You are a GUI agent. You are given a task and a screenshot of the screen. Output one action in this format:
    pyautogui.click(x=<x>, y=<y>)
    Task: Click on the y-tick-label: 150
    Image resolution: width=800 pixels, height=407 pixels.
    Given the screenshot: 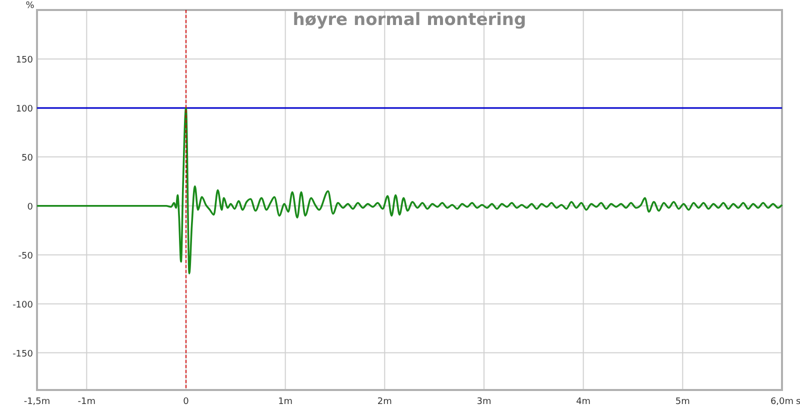 What is the action you would take?
    pyautogui.click(x=25, y=60)
    